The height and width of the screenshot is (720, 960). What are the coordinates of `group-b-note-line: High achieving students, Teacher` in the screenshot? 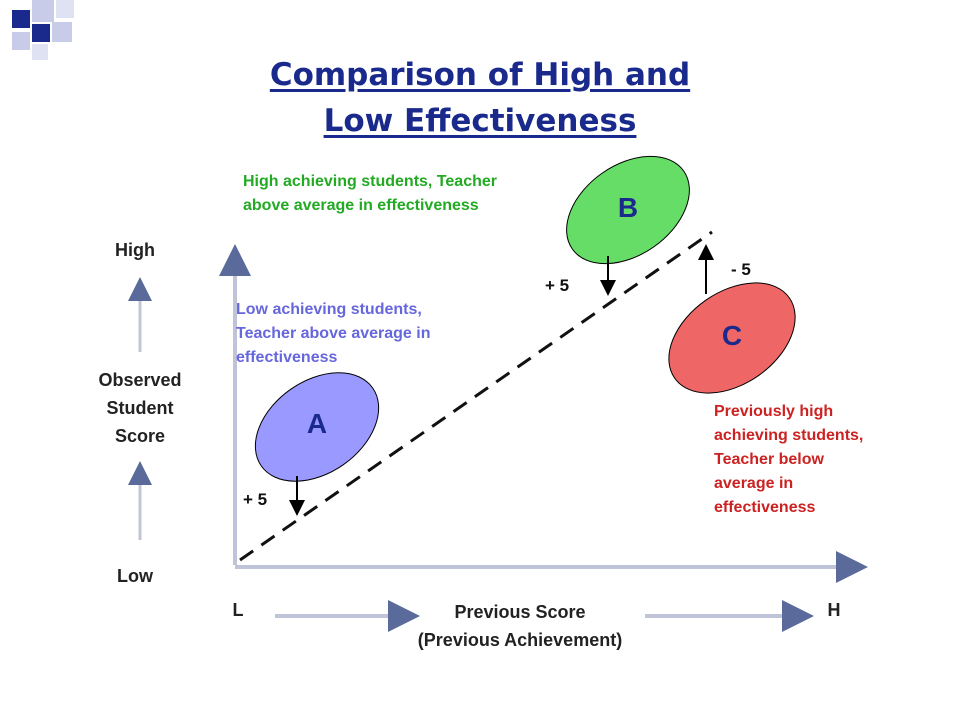 It's located at (370, 181).